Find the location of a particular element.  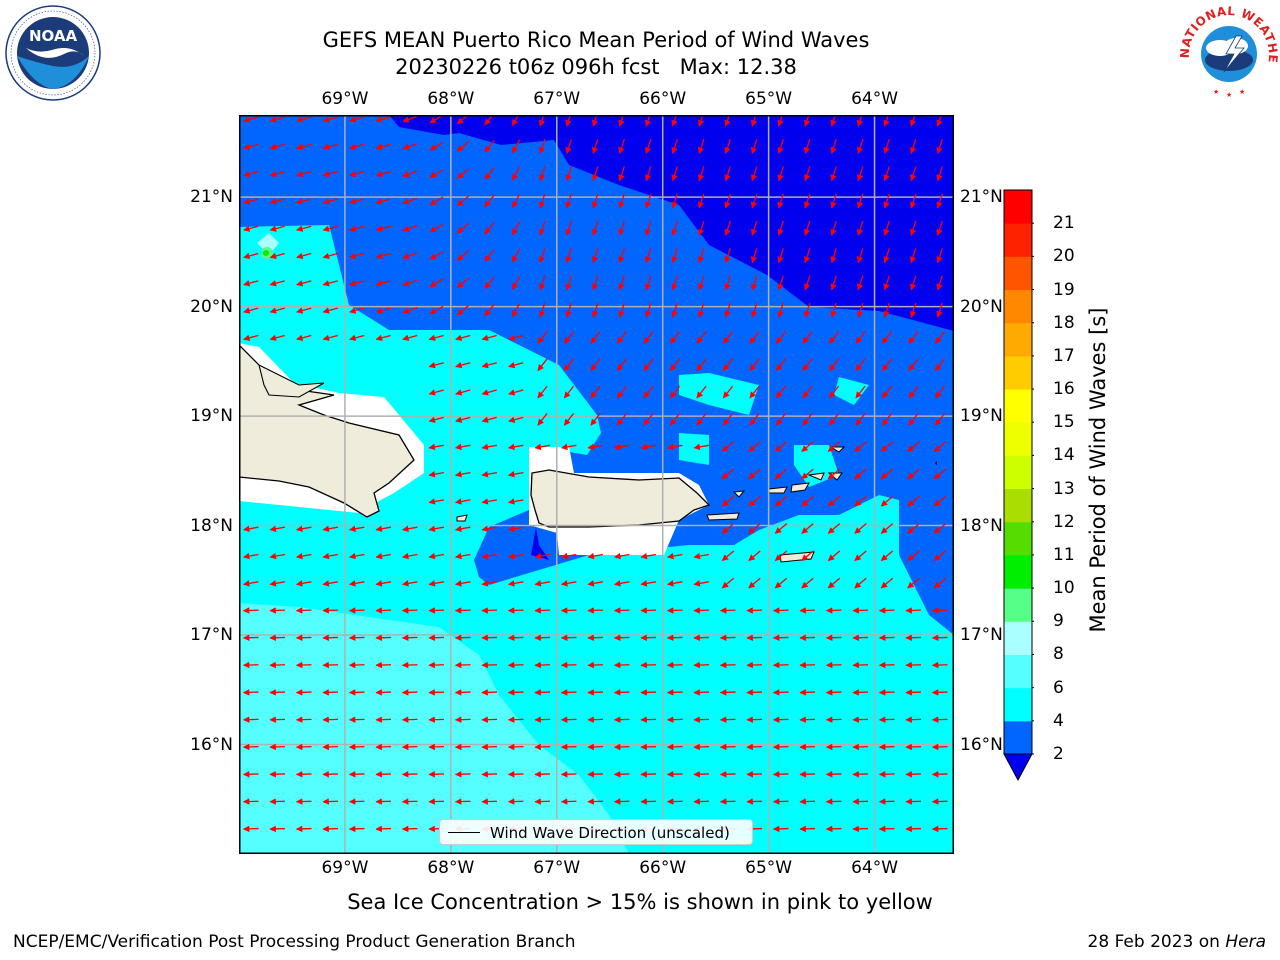

footer-date-text: 28 Feb 2023 on is located at coordinates (1156, 942).